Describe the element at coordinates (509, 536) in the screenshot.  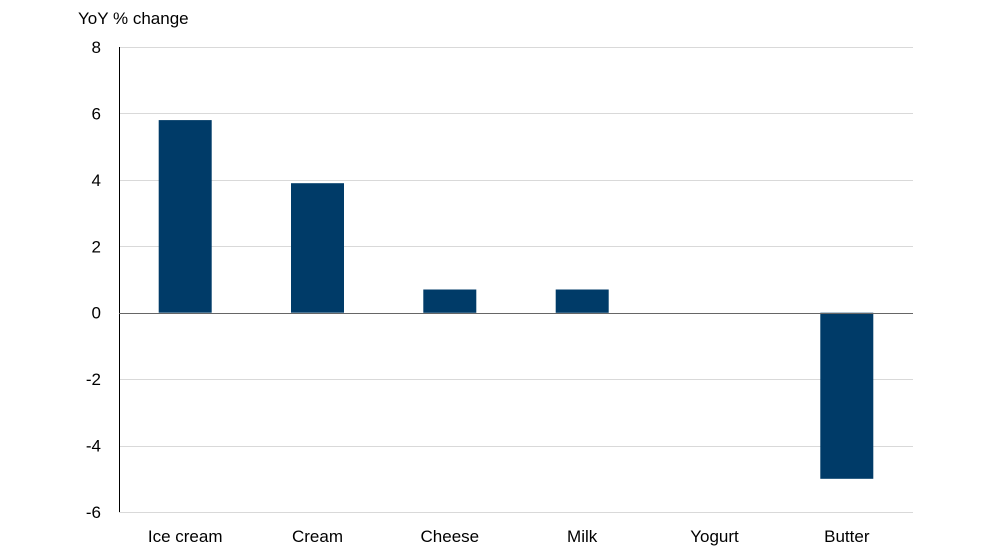
I see `x-tick-labels: Ice cream Cream Cheese Milk Yogurt Butter` at that location.